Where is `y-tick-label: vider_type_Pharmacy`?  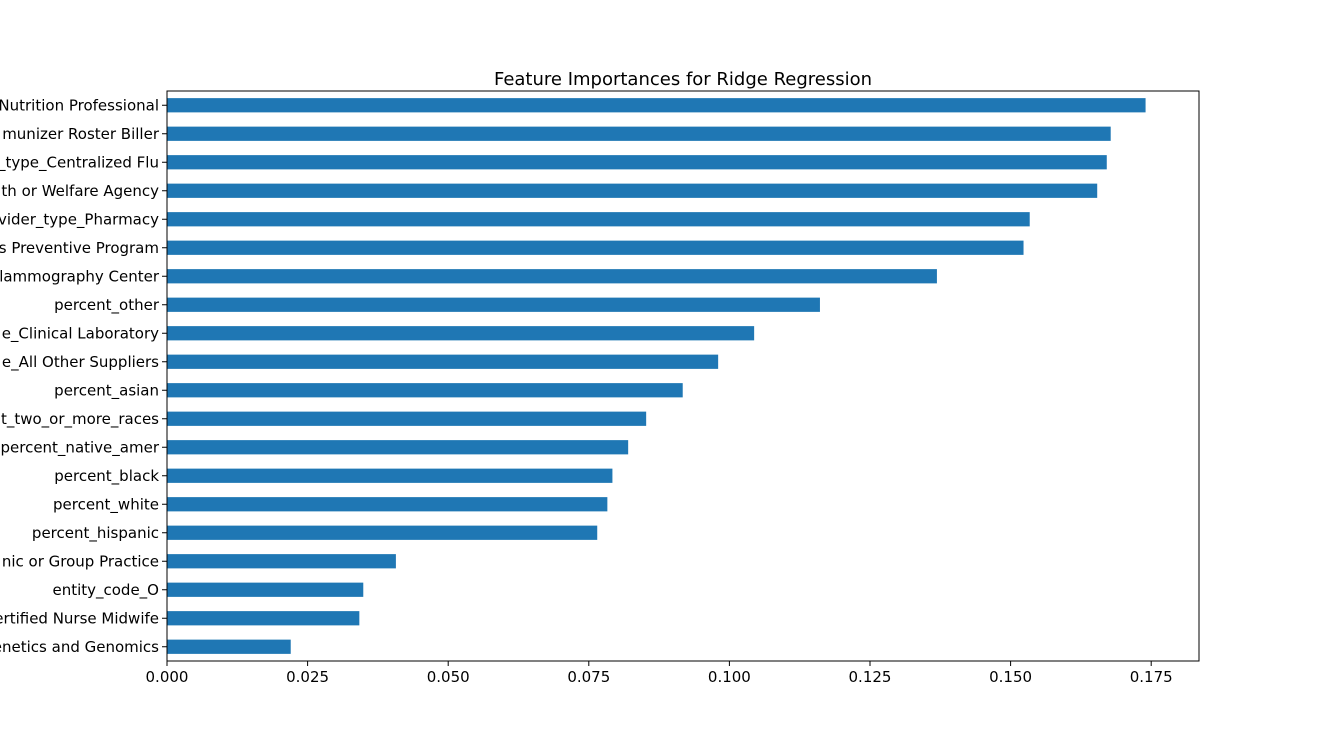 y-tick-label: vider_type_Pharmacy is located at coordinates (79, 219).